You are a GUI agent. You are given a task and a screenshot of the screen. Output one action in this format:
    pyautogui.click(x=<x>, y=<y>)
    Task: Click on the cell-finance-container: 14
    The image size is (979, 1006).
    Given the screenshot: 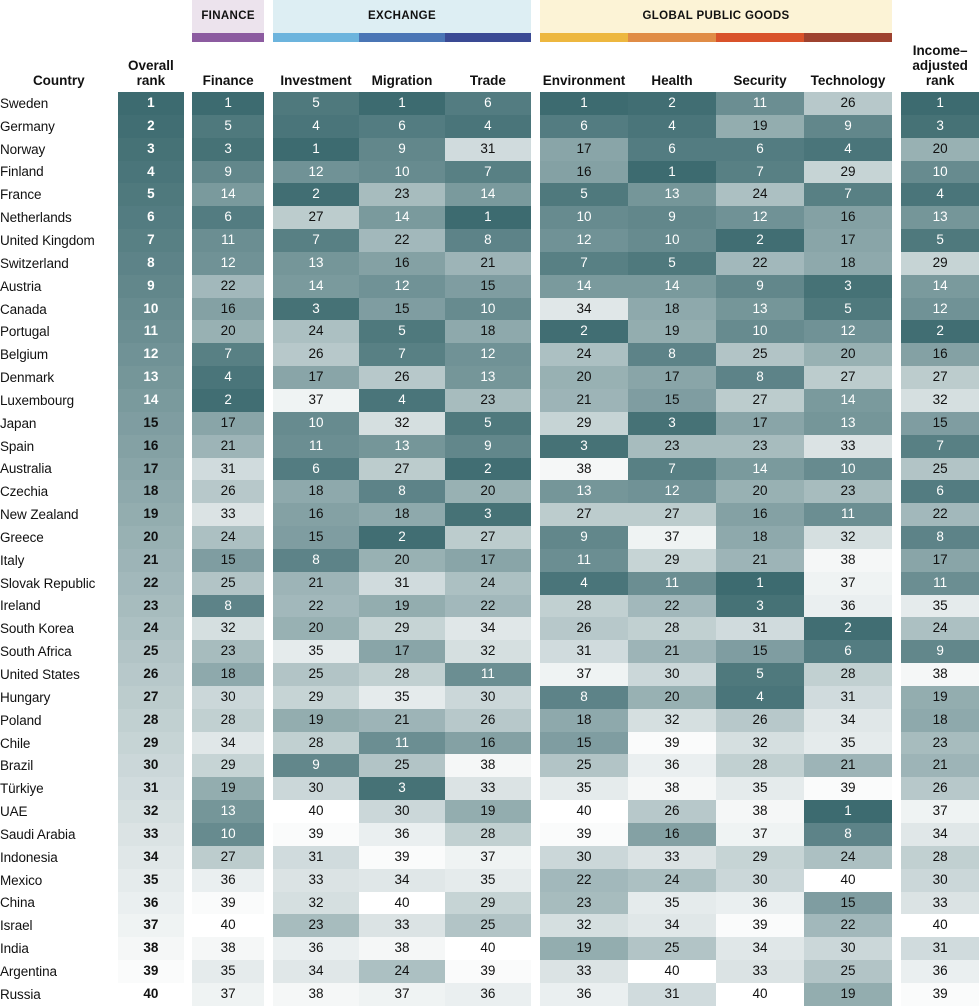 What is the action you would take?
    pyautogui.click(x=228, y=195)
    